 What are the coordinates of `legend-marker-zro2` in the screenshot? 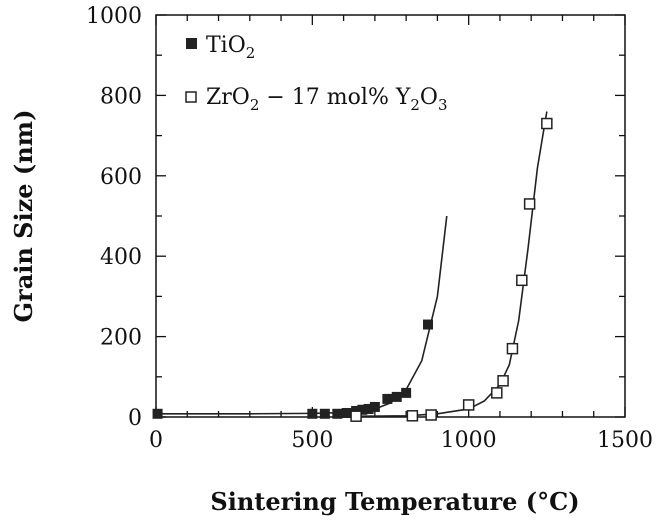 It's located at (191, 97).